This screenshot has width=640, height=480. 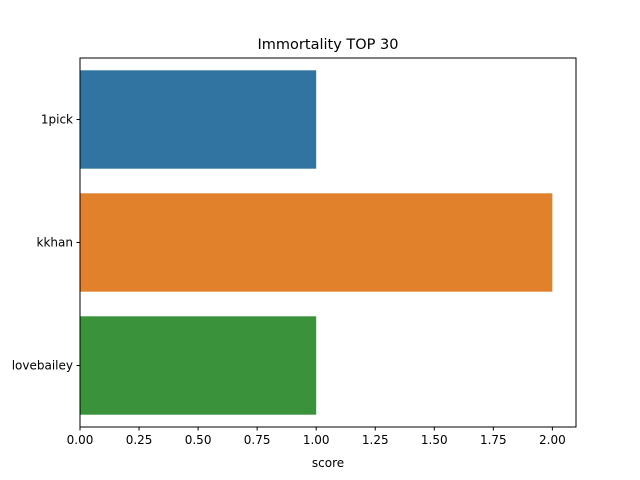 What do you see at coordinates (42, 366) in the screenshot?
I see `y-tick-label: lovebailey` at bounding box center [42, 366].